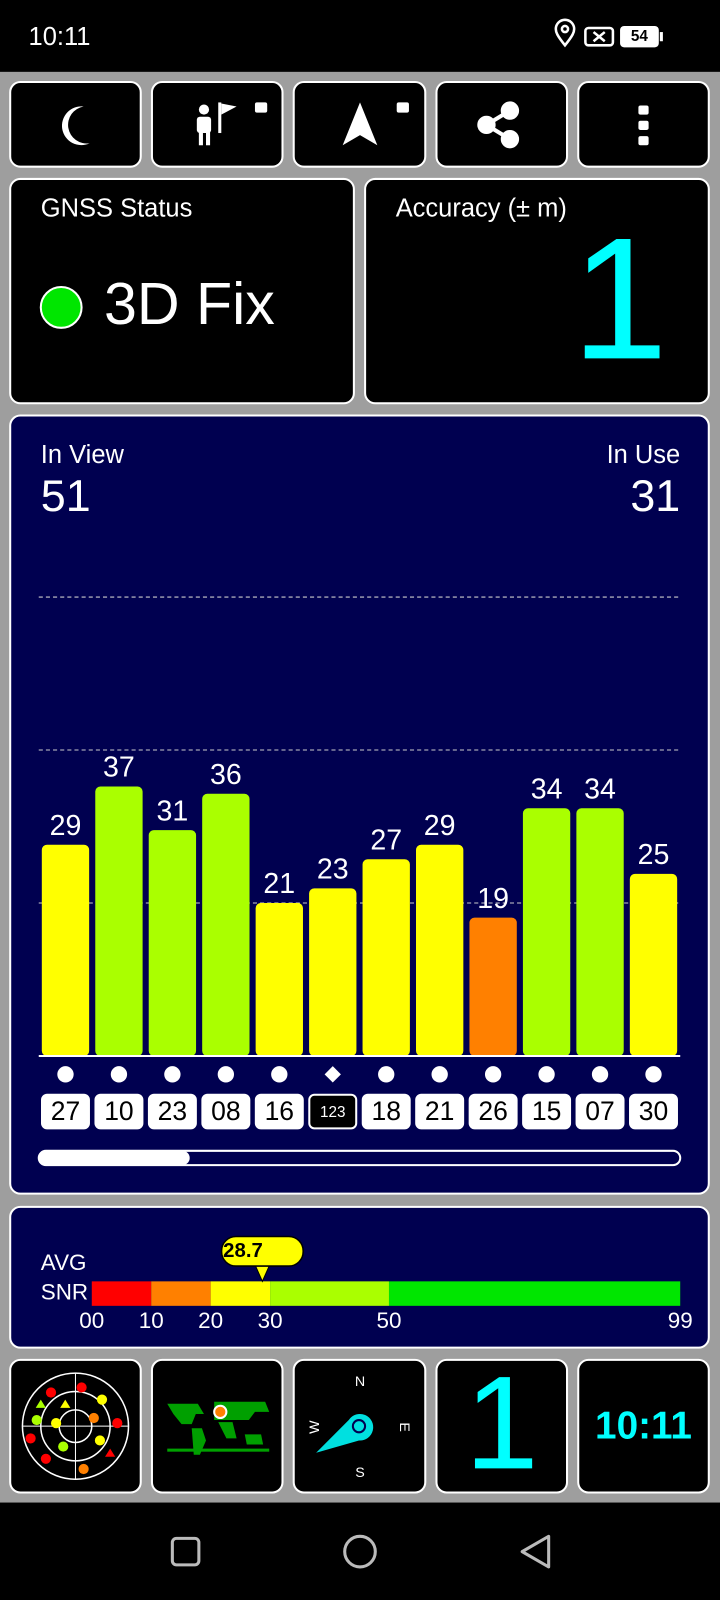  What do you see at coordinates (502, 1423) in the screenshot?
I see `accuracy-small-value: 1` at bounding box center [502, 1423].